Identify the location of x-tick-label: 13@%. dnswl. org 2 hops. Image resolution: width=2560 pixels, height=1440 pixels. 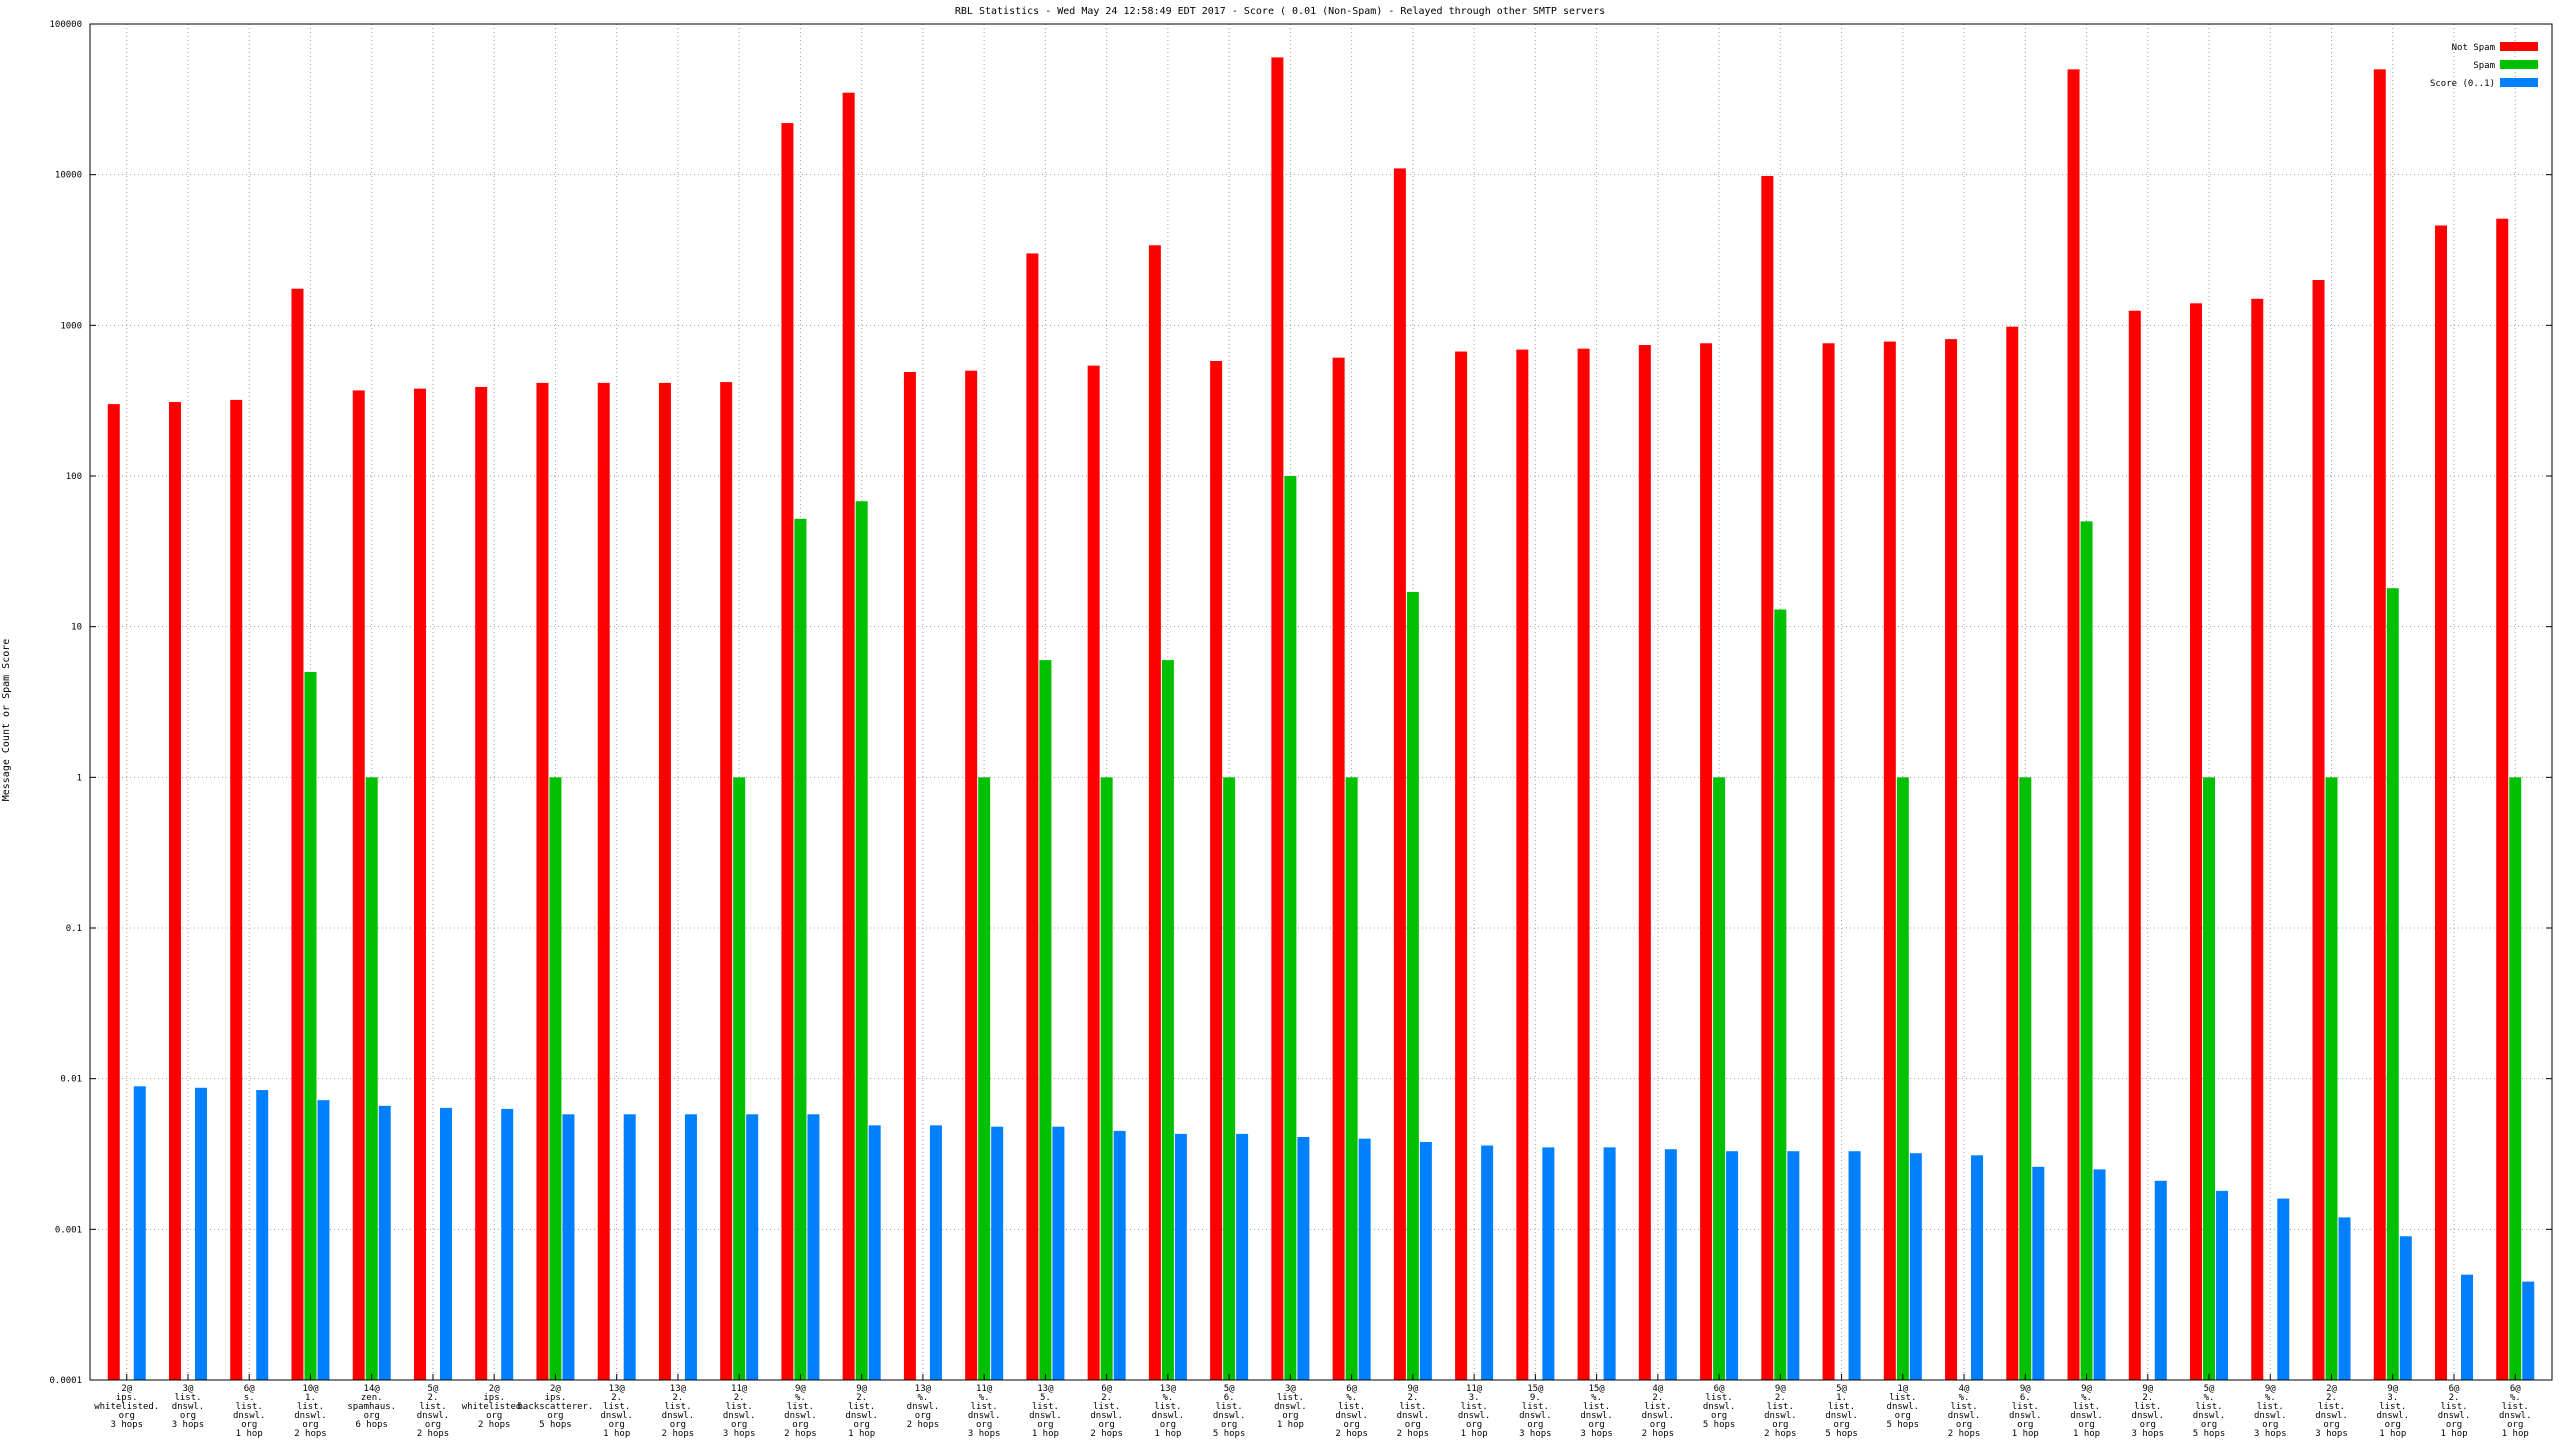
(923, 1407).